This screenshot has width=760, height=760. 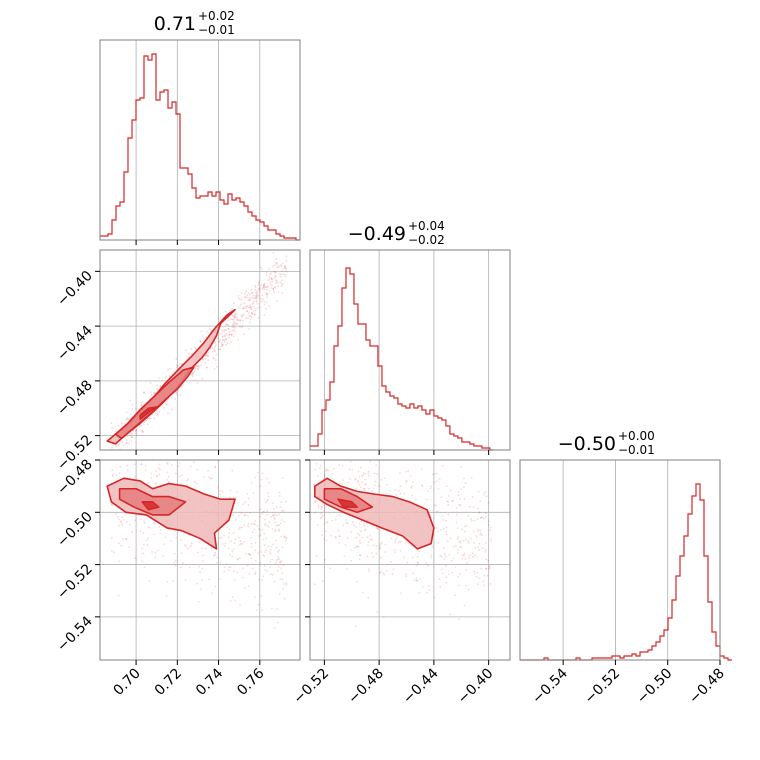 What do you see at coordinates (421, 686) in the screenshot?
I see `xtick-label-1-2: −0.44` at bounding box center [421, 686].